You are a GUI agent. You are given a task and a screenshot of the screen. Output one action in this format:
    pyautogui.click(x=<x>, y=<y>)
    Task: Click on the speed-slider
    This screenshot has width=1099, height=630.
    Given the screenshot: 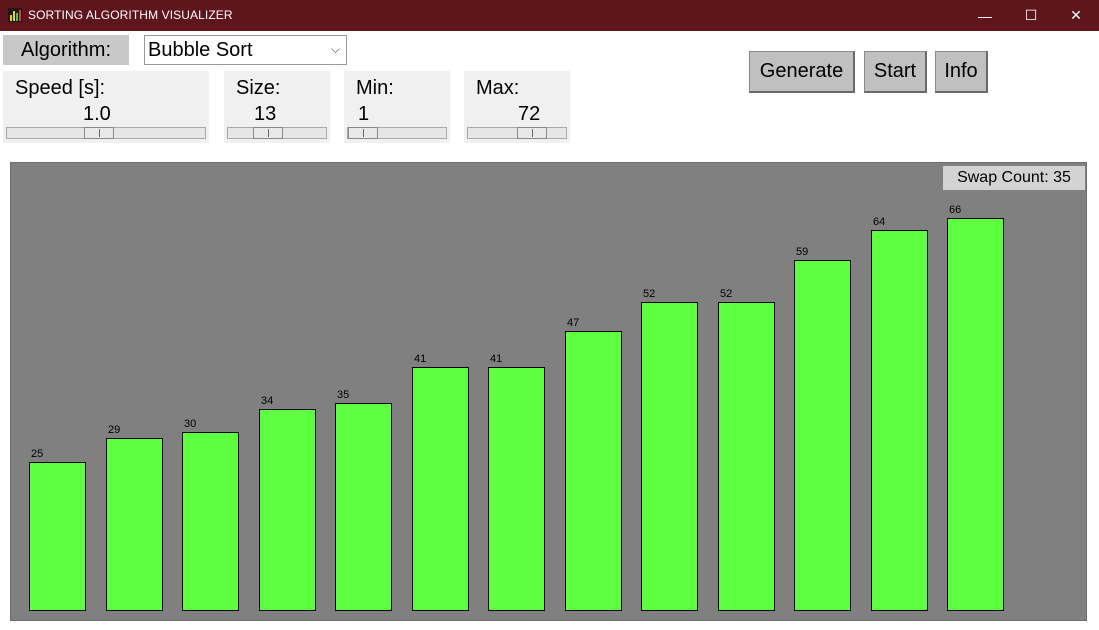 What is the action you would take?
    pyautogui.click(x=106, y=133)
    